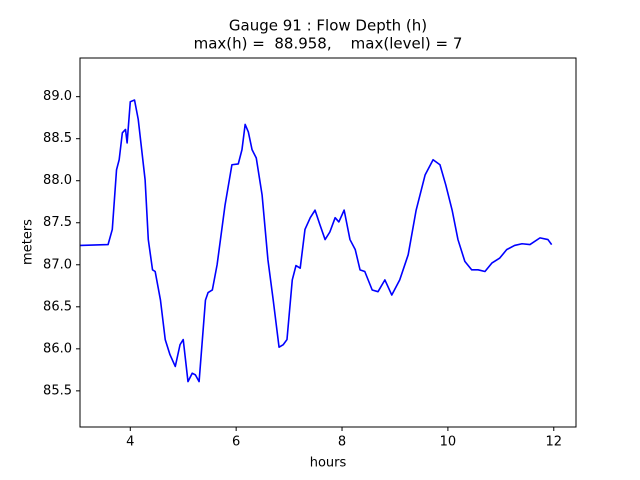  I want to click on y-tick-label: 86.0, so click(57, 348).